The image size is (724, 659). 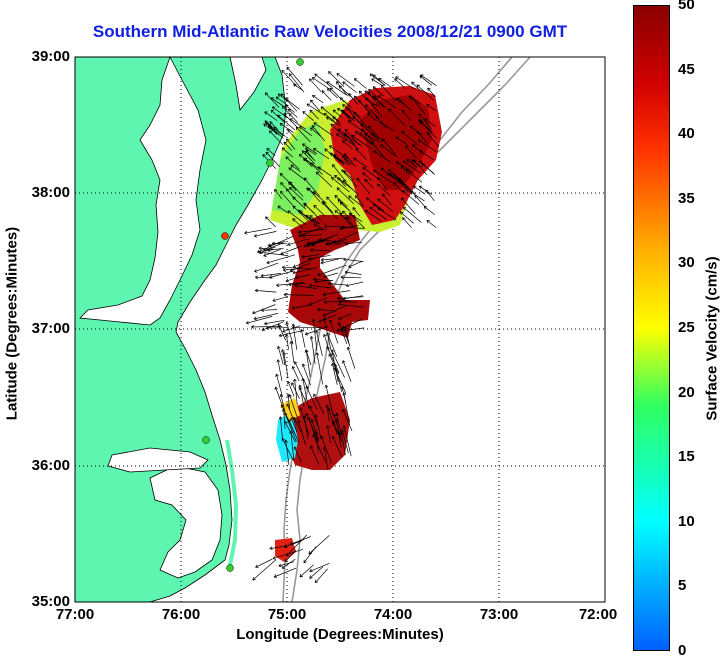 I want to click on colorbar-tick-label: 20, so click(x=686, y=392).